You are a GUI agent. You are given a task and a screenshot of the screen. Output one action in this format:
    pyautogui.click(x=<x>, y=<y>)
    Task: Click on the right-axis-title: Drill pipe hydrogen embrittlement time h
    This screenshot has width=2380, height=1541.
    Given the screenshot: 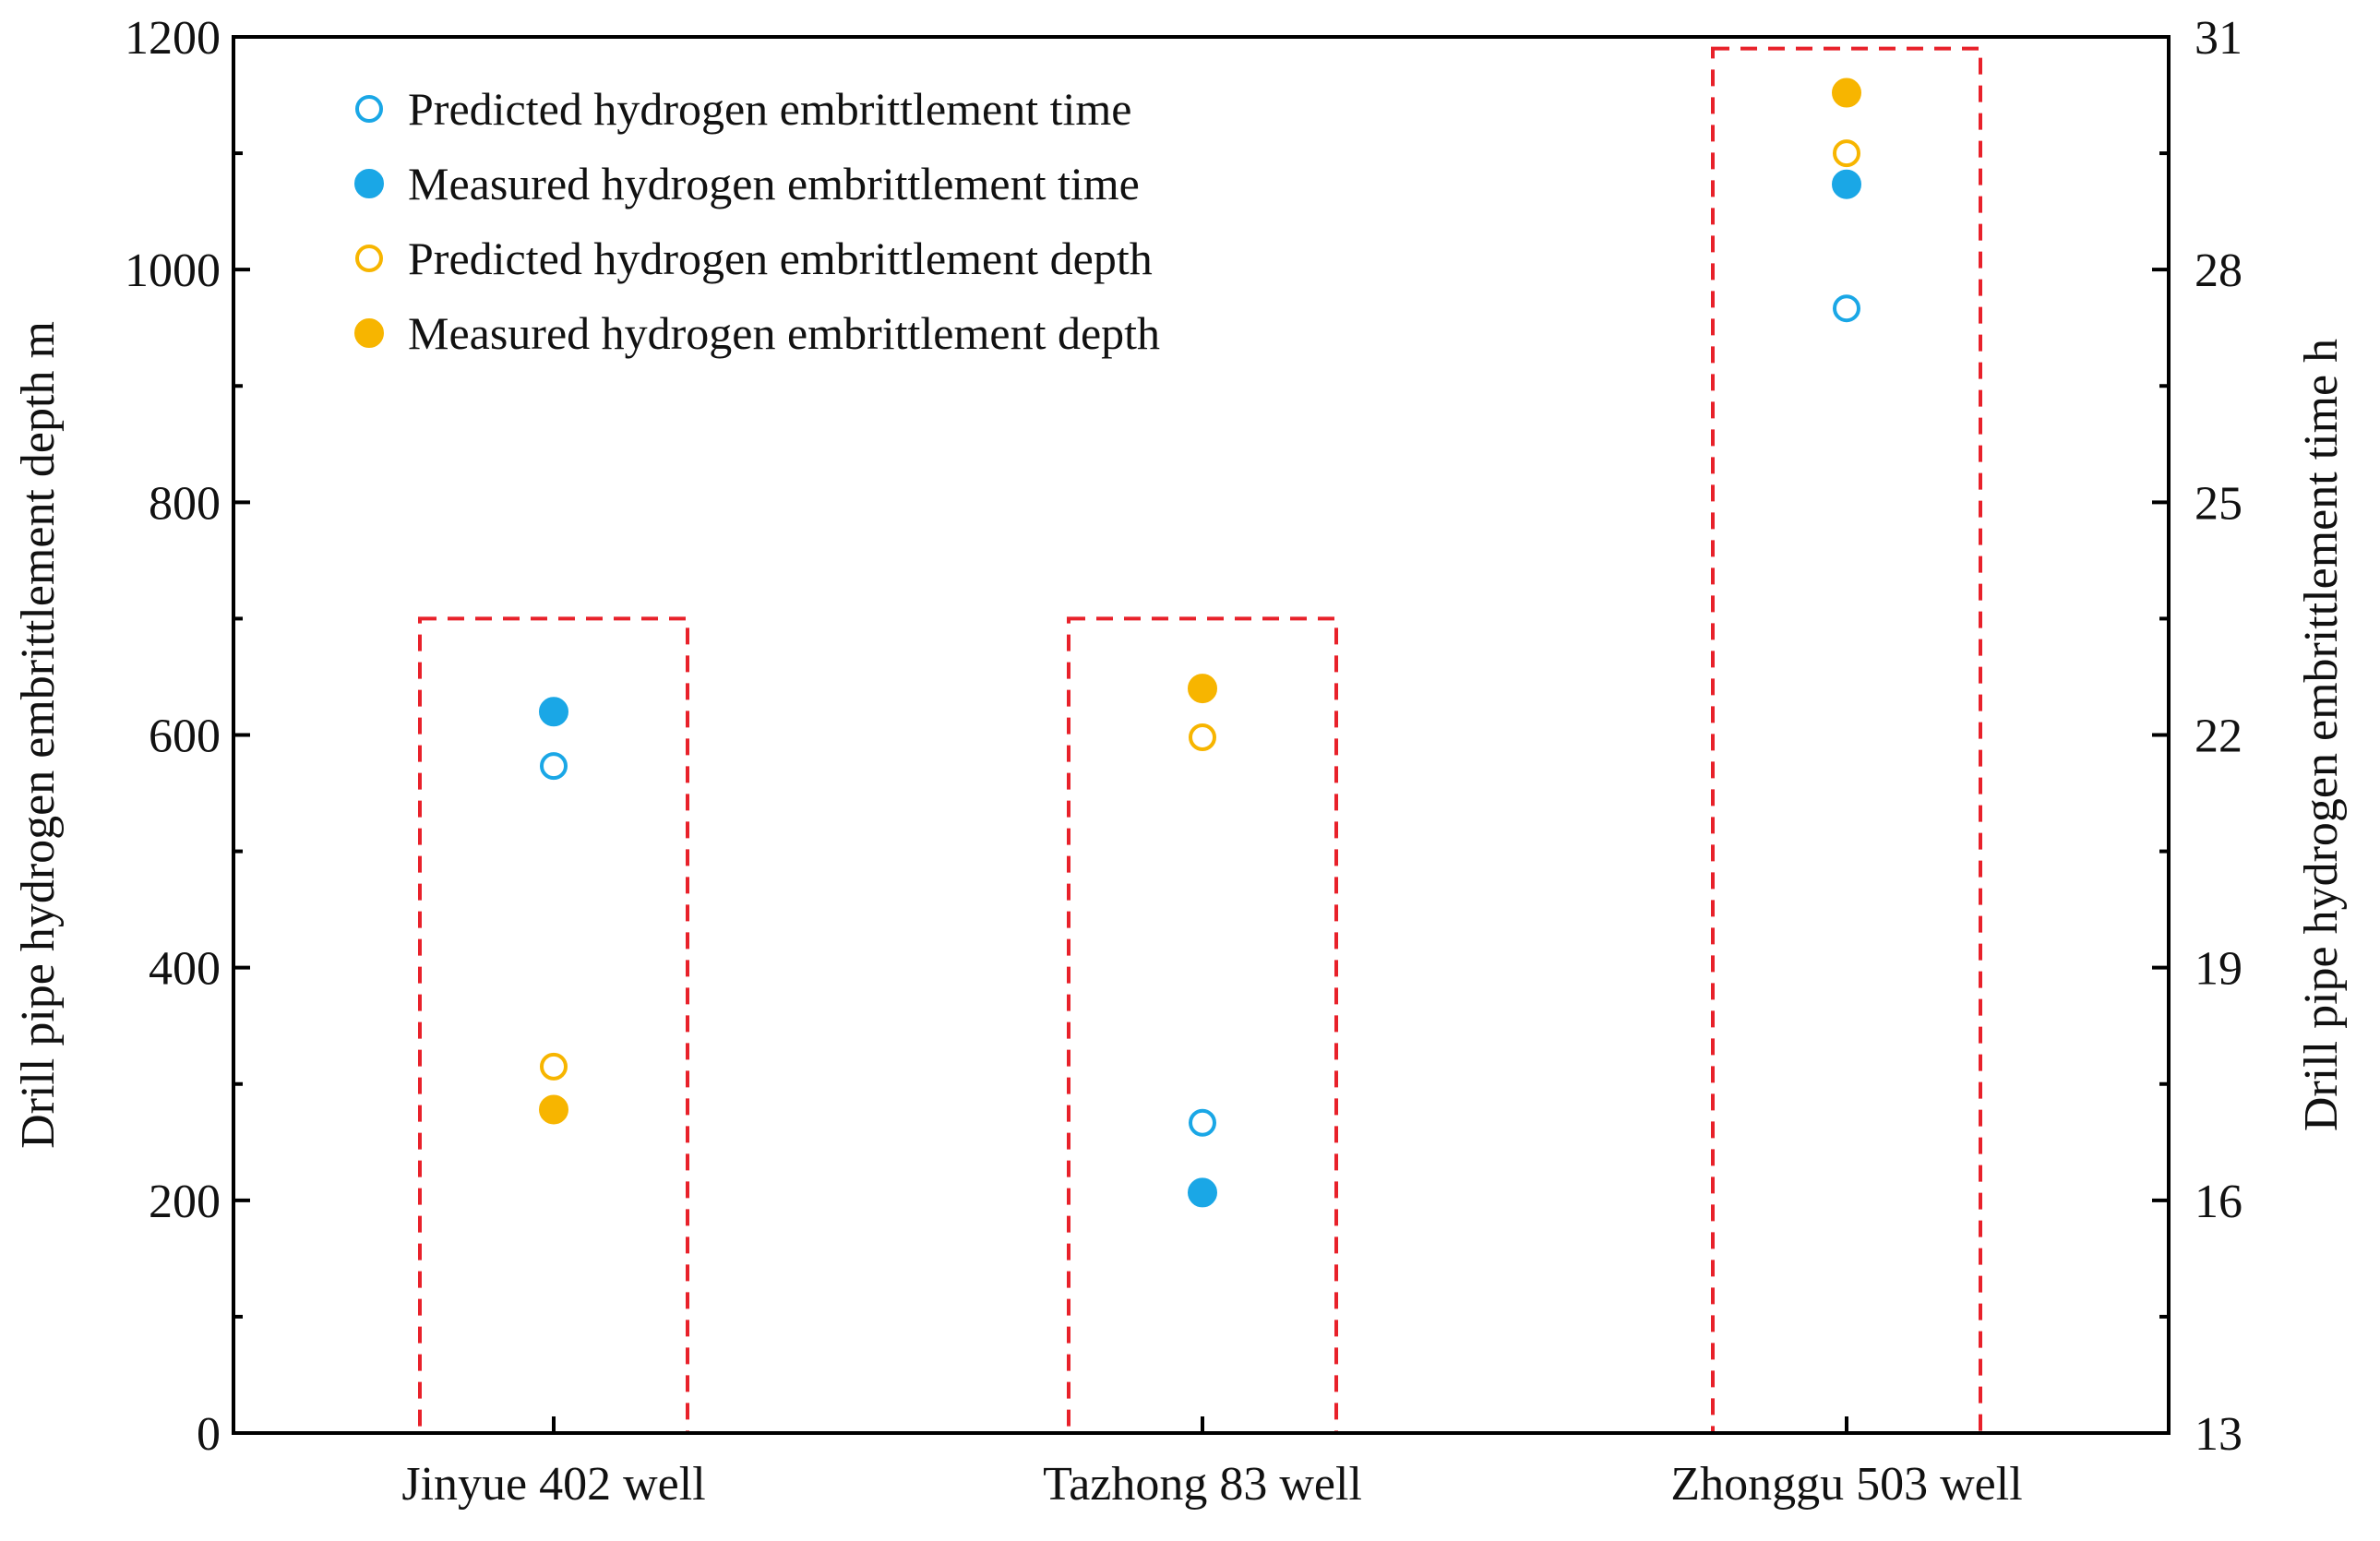 What is the action you would take?
    pyautogui.click(x=2321, y=735)
    